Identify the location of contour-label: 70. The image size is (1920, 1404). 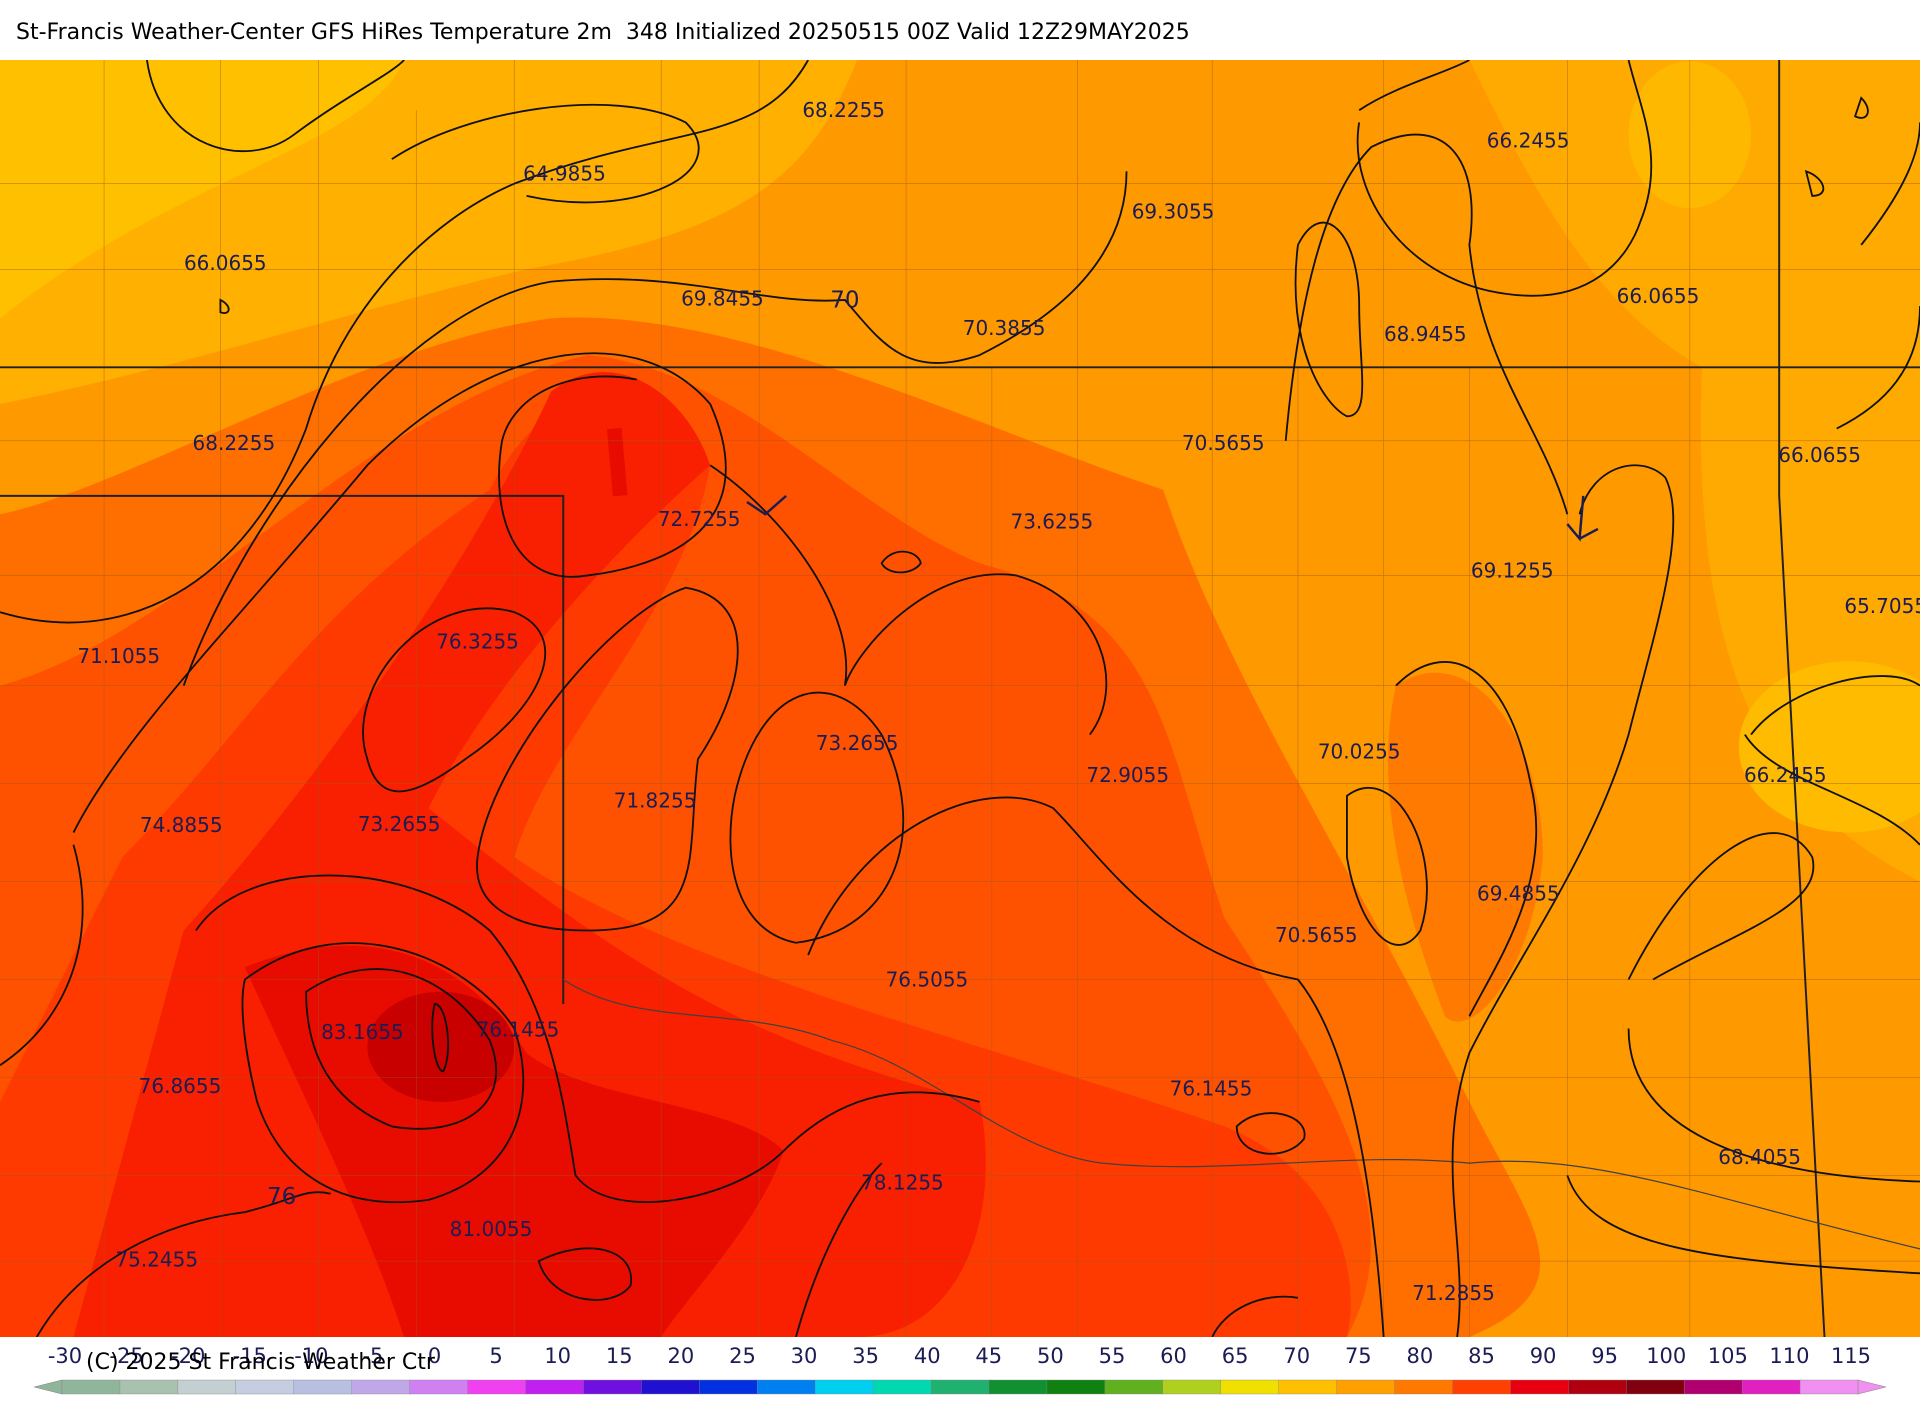
(844, 301).